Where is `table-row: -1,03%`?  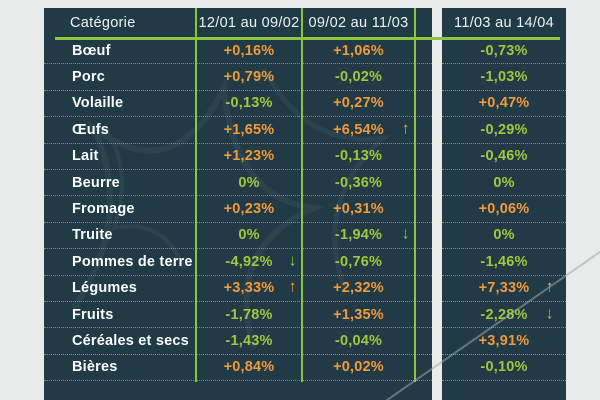 table-row: -1,03% is located at coordinates (504, 77).